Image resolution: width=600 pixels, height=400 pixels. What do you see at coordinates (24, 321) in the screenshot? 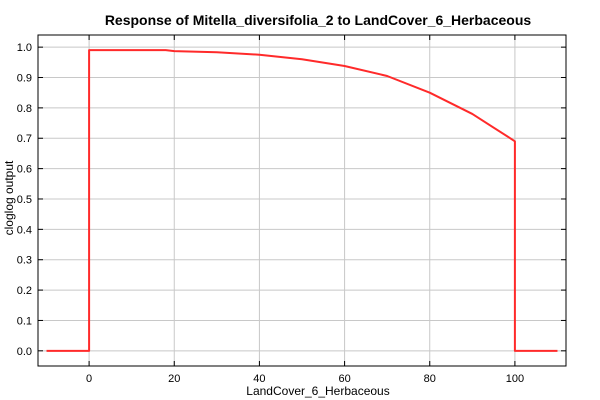
I see `y-tick-label: 0.1` at bounding box center [24, 321].